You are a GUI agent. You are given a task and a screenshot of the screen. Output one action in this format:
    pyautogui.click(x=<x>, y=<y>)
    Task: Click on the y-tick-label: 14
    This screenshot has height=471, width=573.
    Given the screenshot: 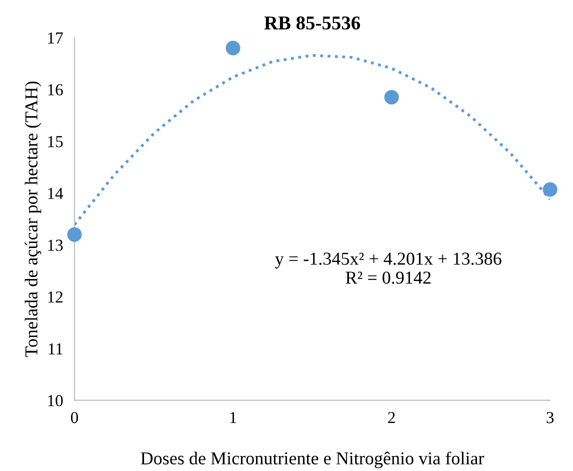 What is the action you would take?
    pyautogui.click(x=56, y=193)
    